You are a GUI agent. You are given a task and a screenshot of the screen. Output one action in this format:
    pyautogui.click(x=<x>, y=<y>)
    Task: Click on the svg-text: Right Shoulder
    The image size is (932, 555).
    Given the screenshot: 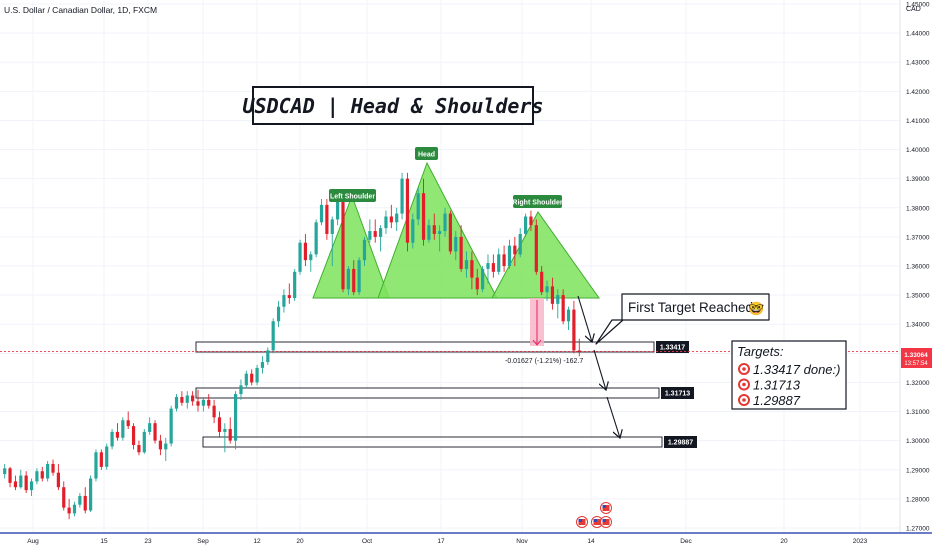 What is the action you would take?
    pyautogui.click(x=537, y=203)
    